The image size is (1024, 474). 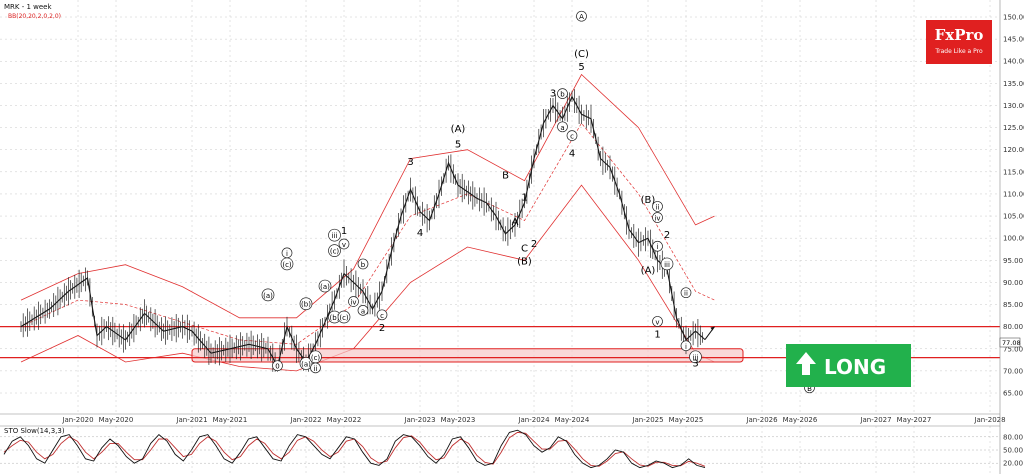 I want to click on wave-label-text: b, so click(x=363, y=265).